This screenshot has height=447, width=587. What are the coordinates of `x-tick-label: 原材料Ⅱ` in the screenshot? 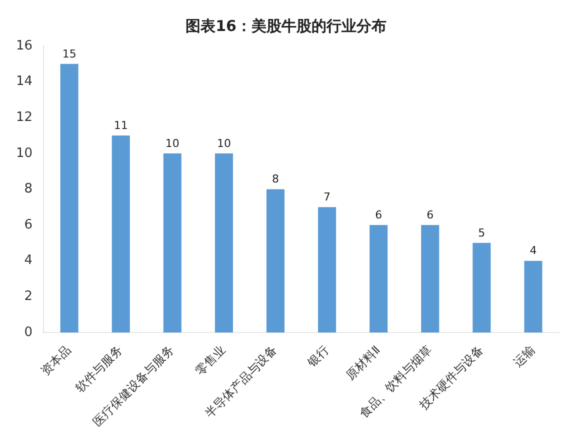 It's located at (363, 362).